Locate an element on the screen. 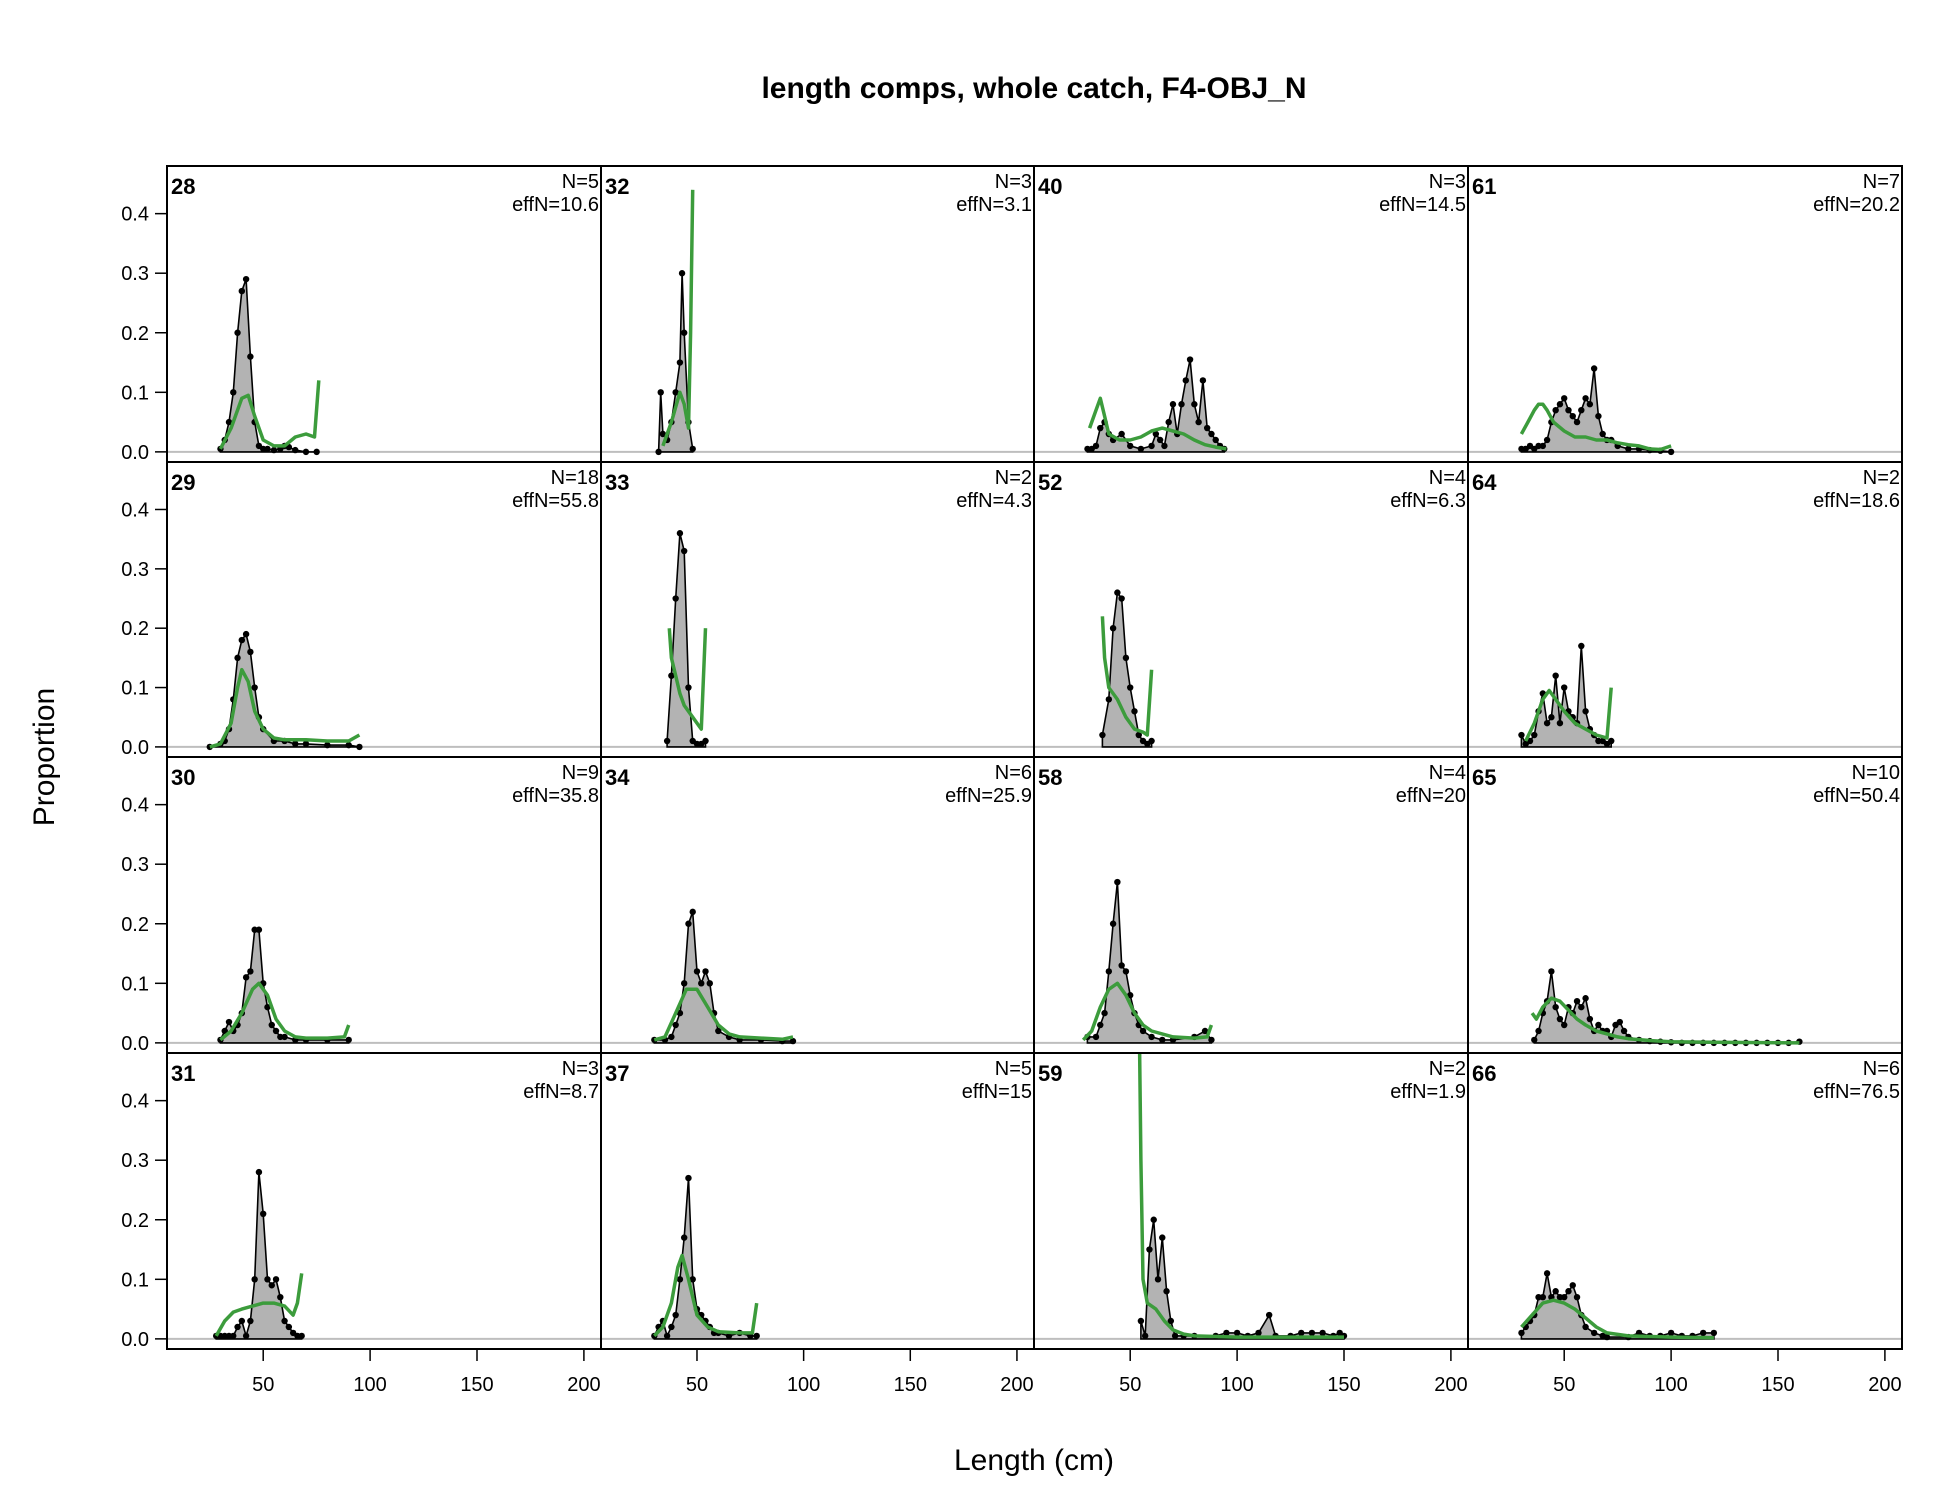 The height and width of the screenshot is (1500, 1950). sample-size-n: N=4 is located at coordinates (1447, 773).